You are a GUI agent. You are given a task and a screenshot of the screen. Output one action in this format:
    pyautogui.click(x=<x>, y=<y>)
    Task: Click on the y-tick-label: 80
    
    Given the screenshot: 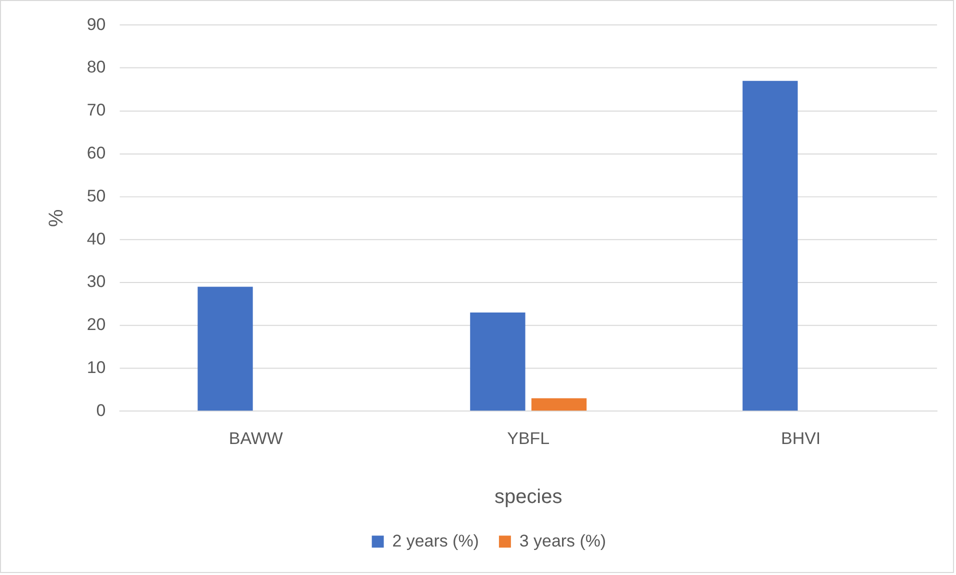 What is the action you would take?
    pyautogui.click(x=96, y=67)
    